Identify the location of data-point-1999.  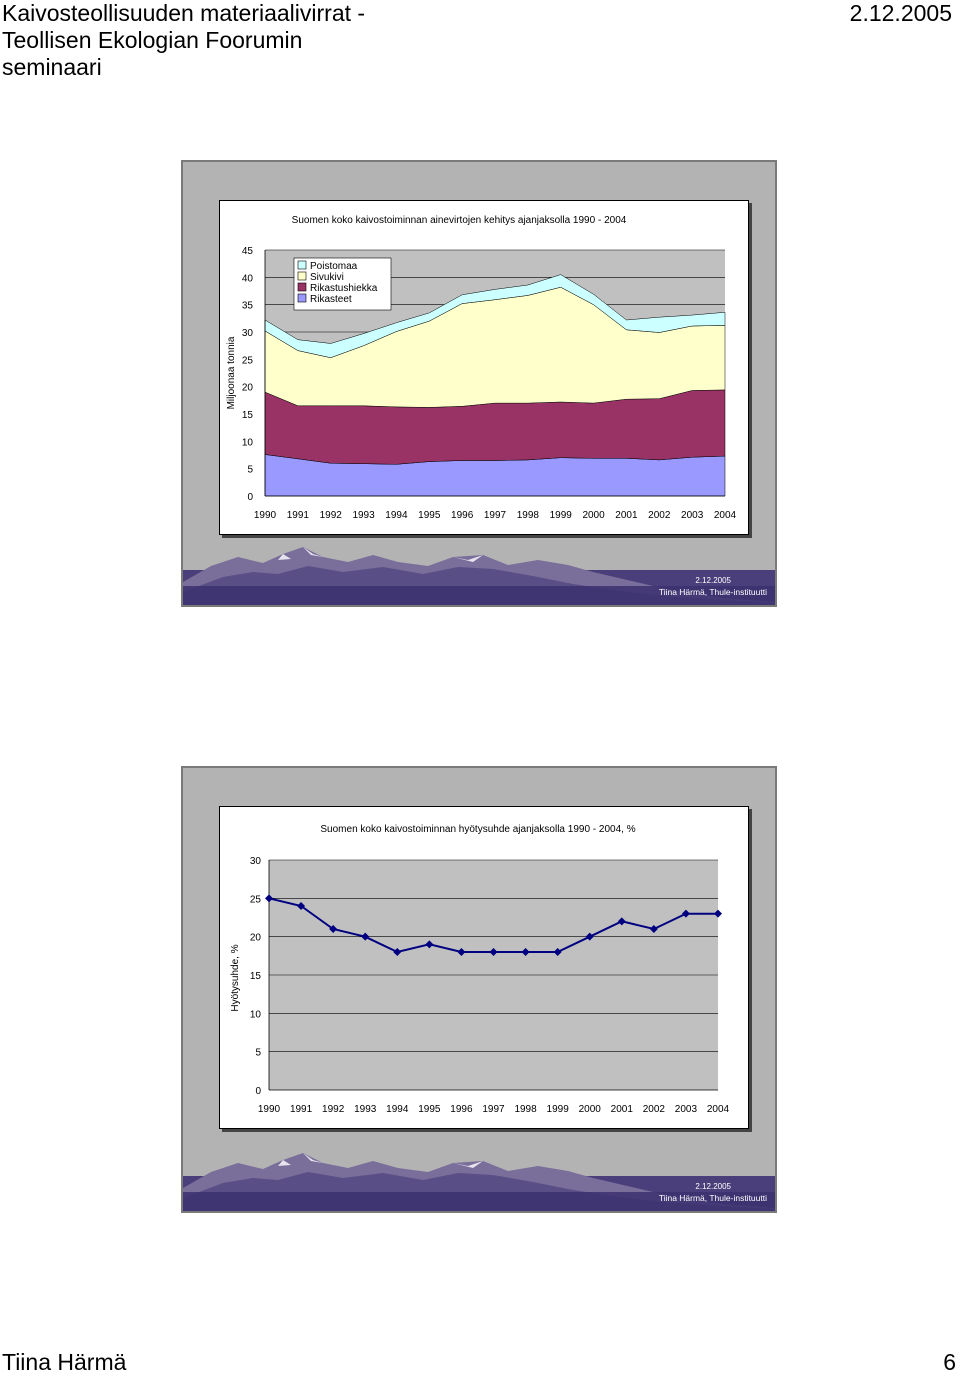
(557, 952).